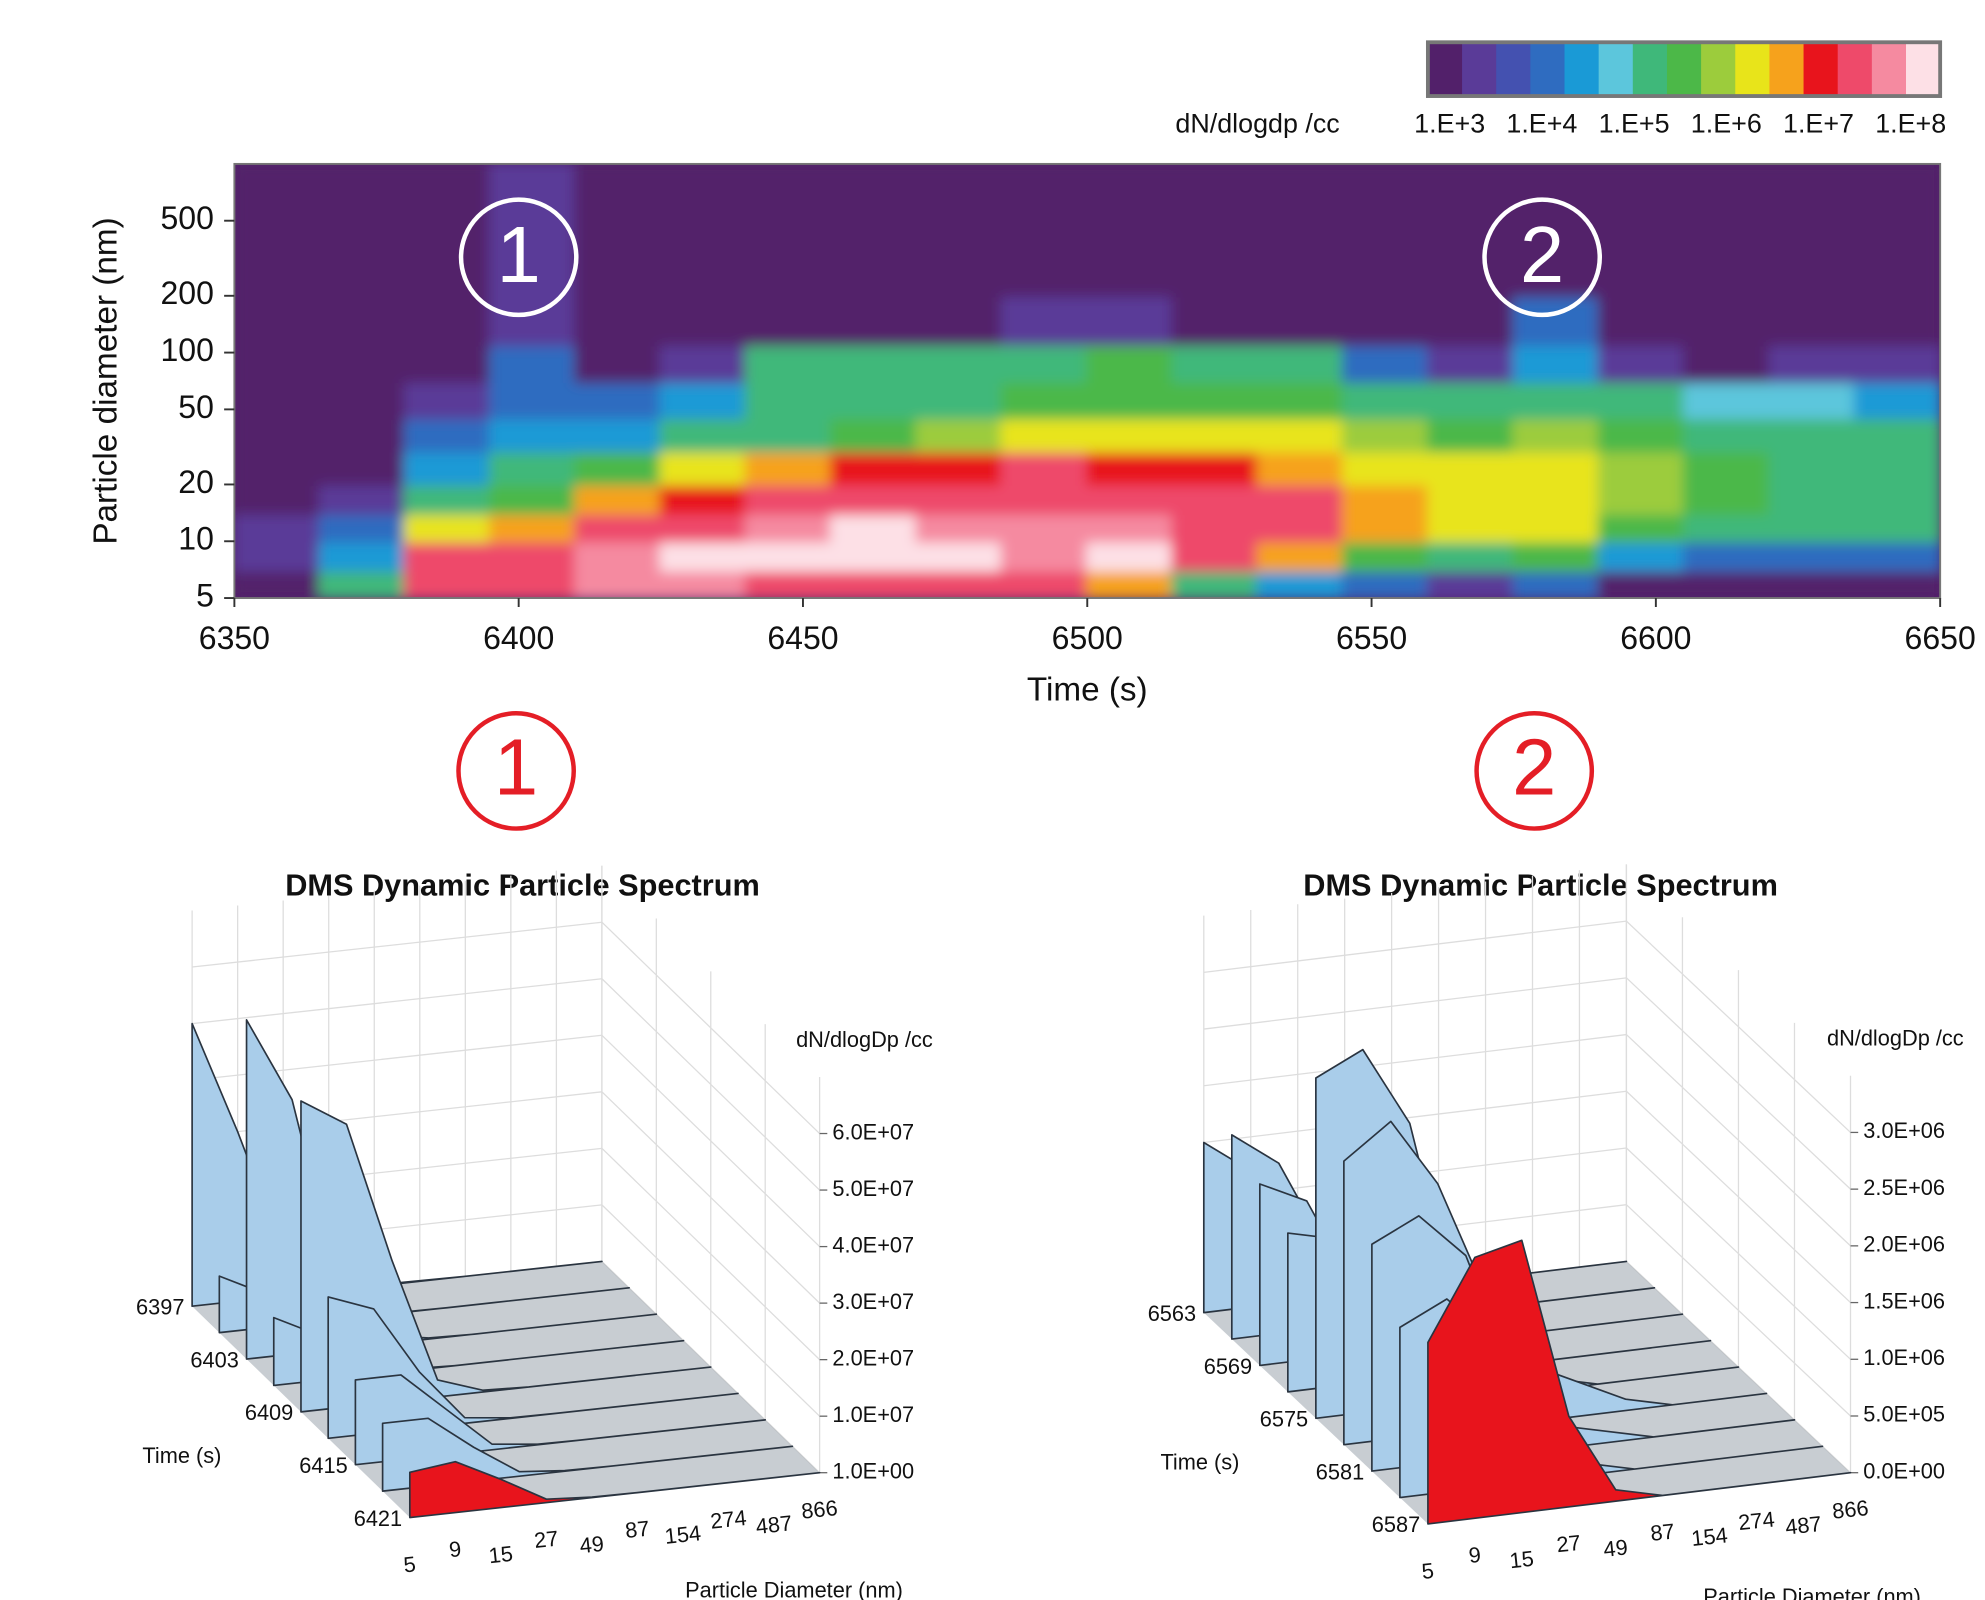 This screenshot has height=1600, width=1985. What do you see at coordinates (518, 257) in the screenshot?
I see `annotation-circle` at bounding box center [518, 257].